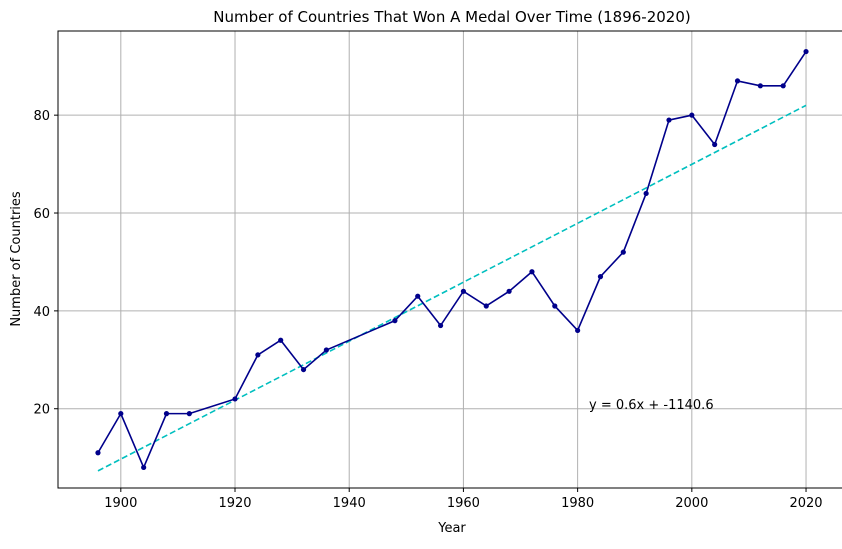  Describe the element at coordinates (41, 312) in the screenshot. I see `y-tick-label: 40` at that location.